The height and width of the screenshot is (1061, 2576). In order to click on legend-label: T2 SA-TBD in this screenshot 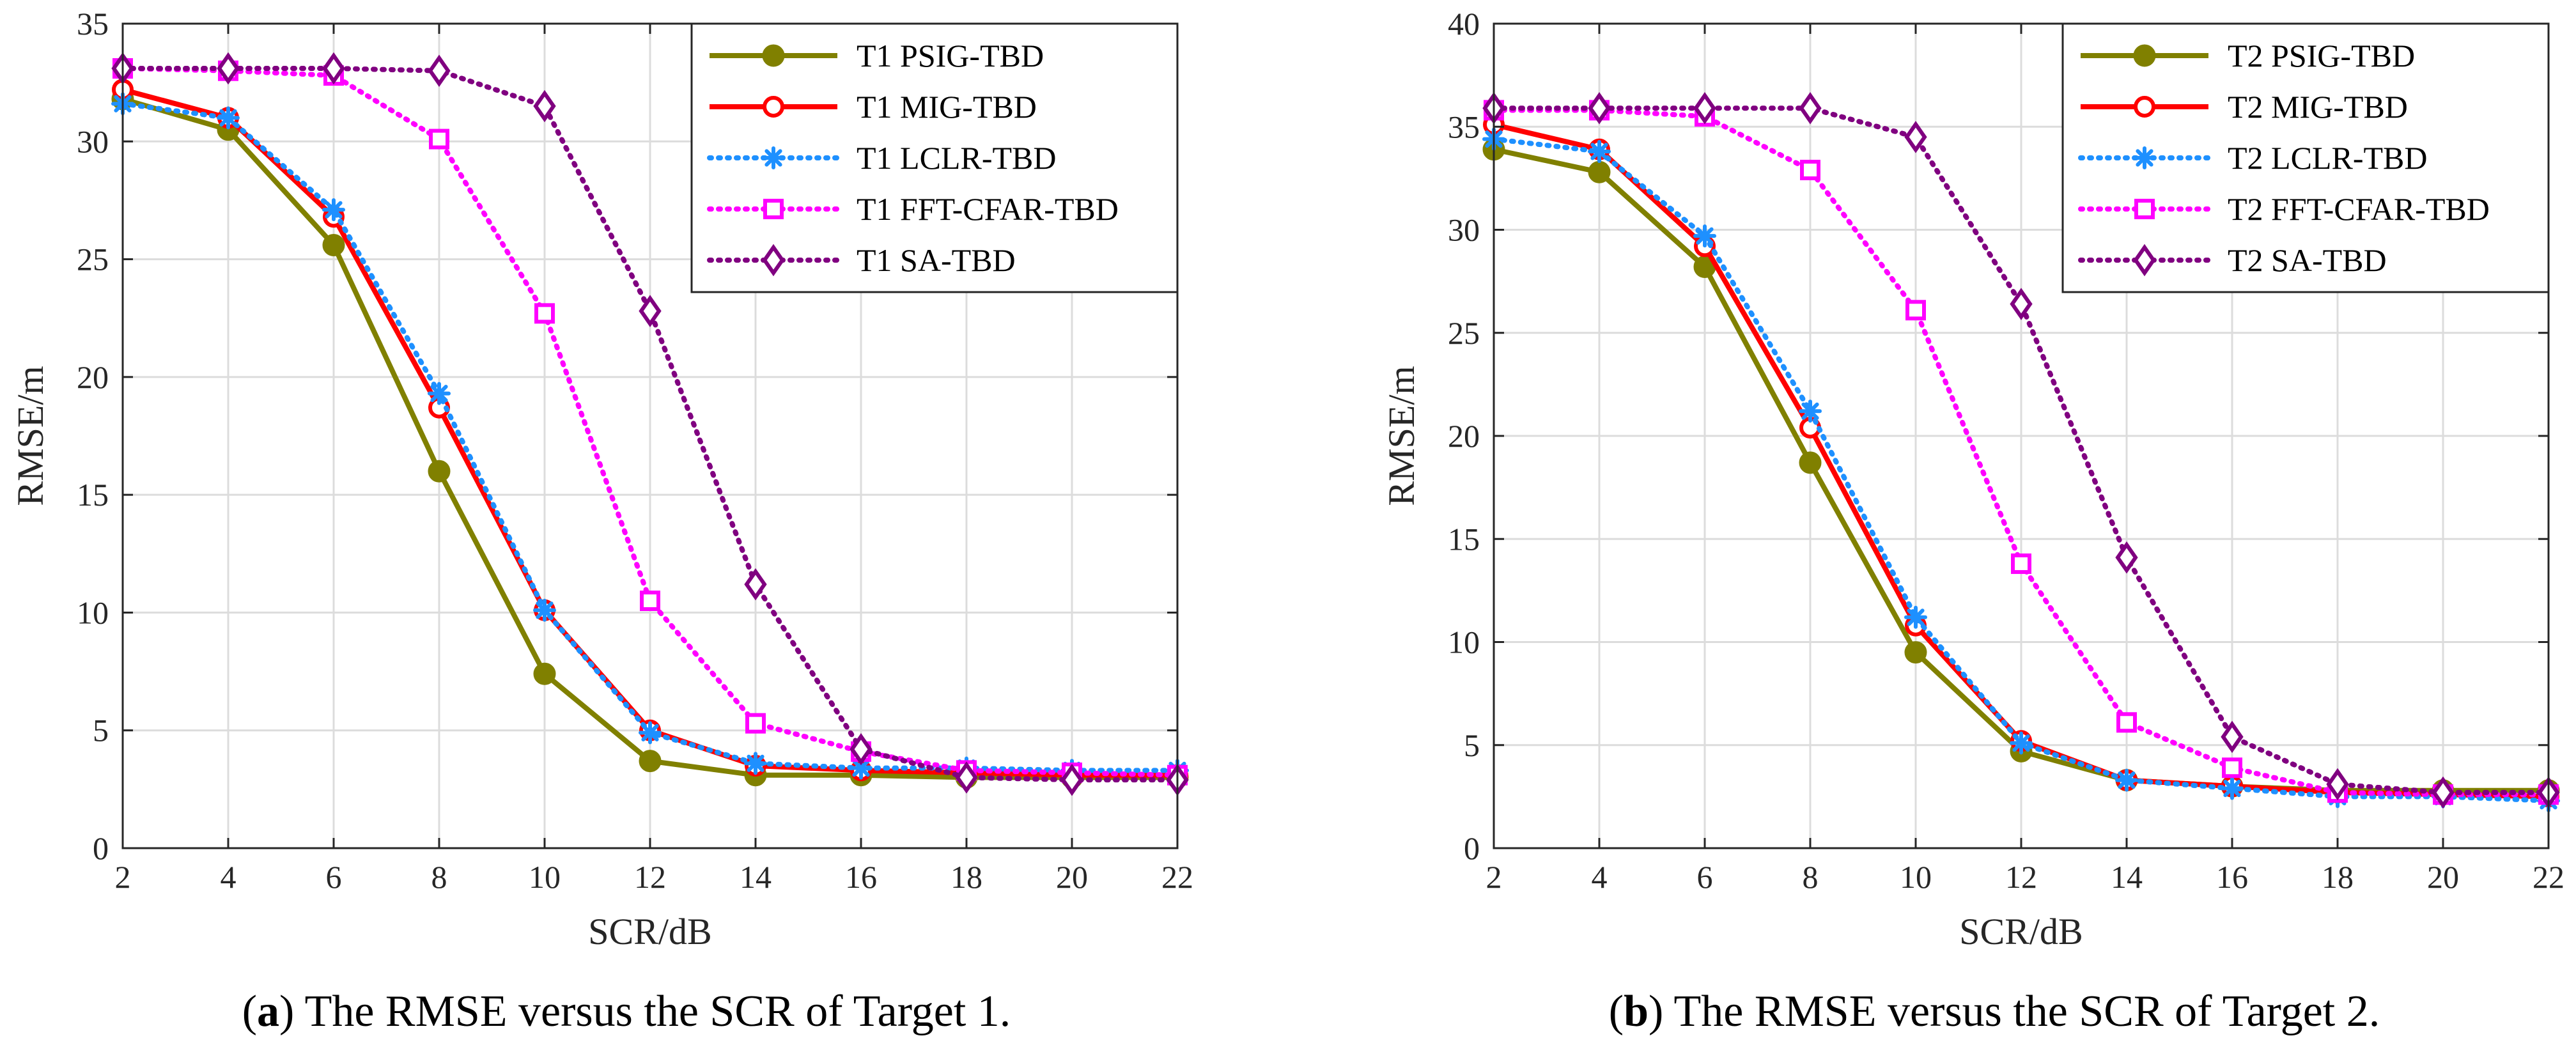, I will do `click(2307, 260)`.